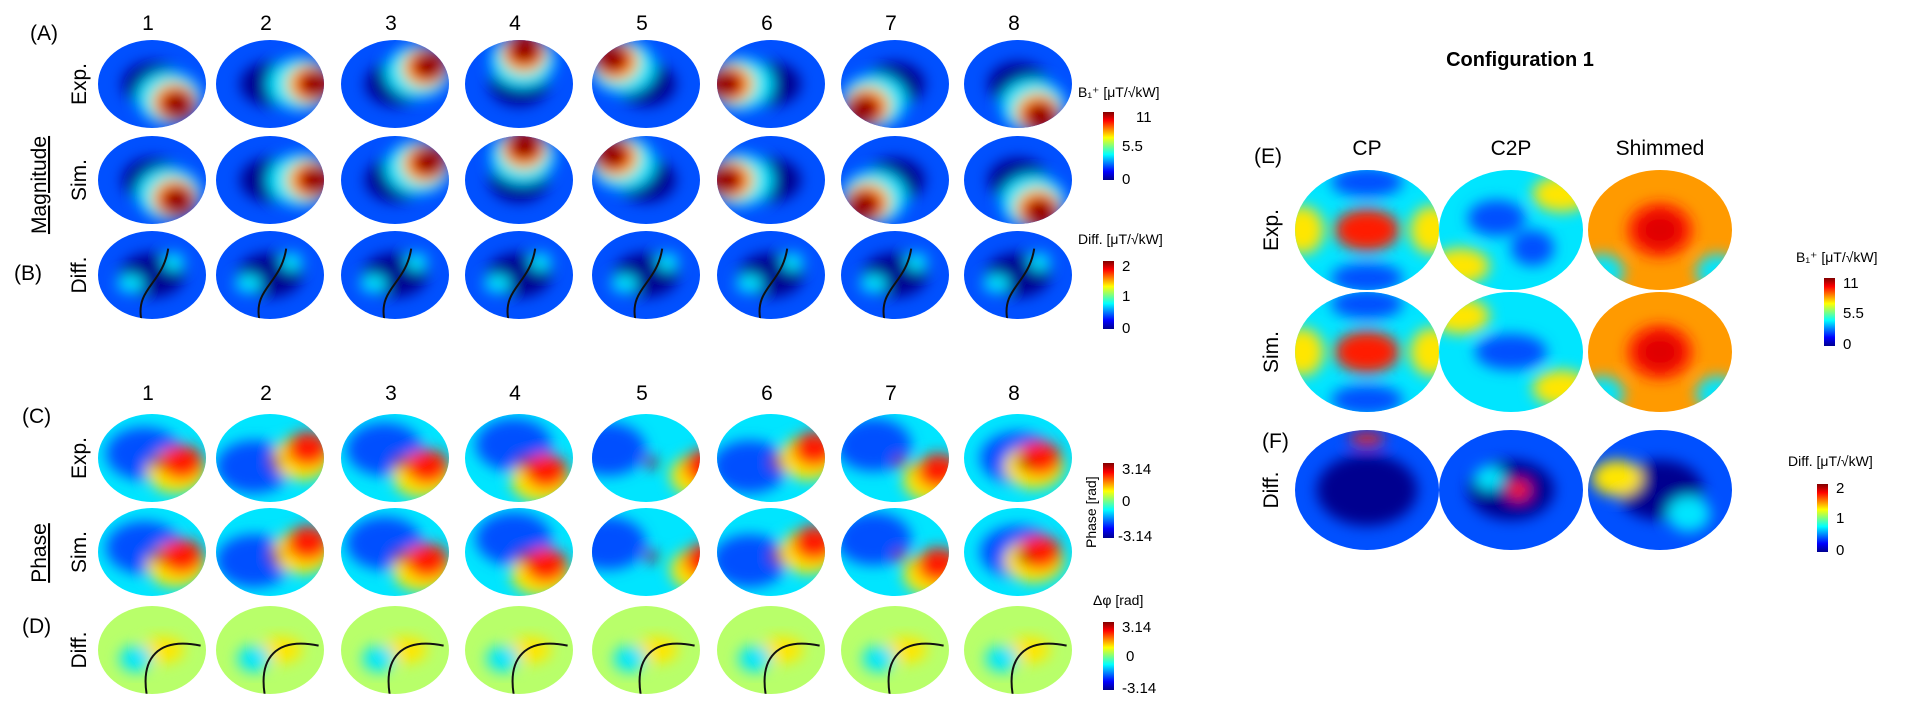 This screenshot has width=1908, height=711. What do you see at coordinates (1117, 504) in the screenshot?
I see `colorbar-phase: Phase [rad] 3.14 0 -3.14` at bounding box center [1117, 504].